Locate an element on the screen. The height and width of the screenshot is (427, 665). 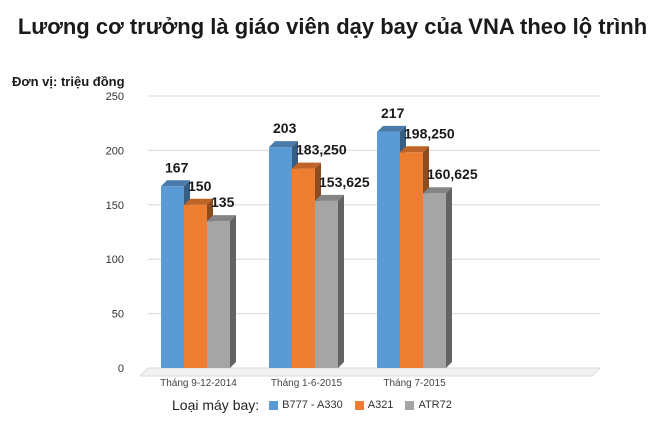
x-tick-label: Tháng 9-12-2014 is located at coordinates (198, 383).